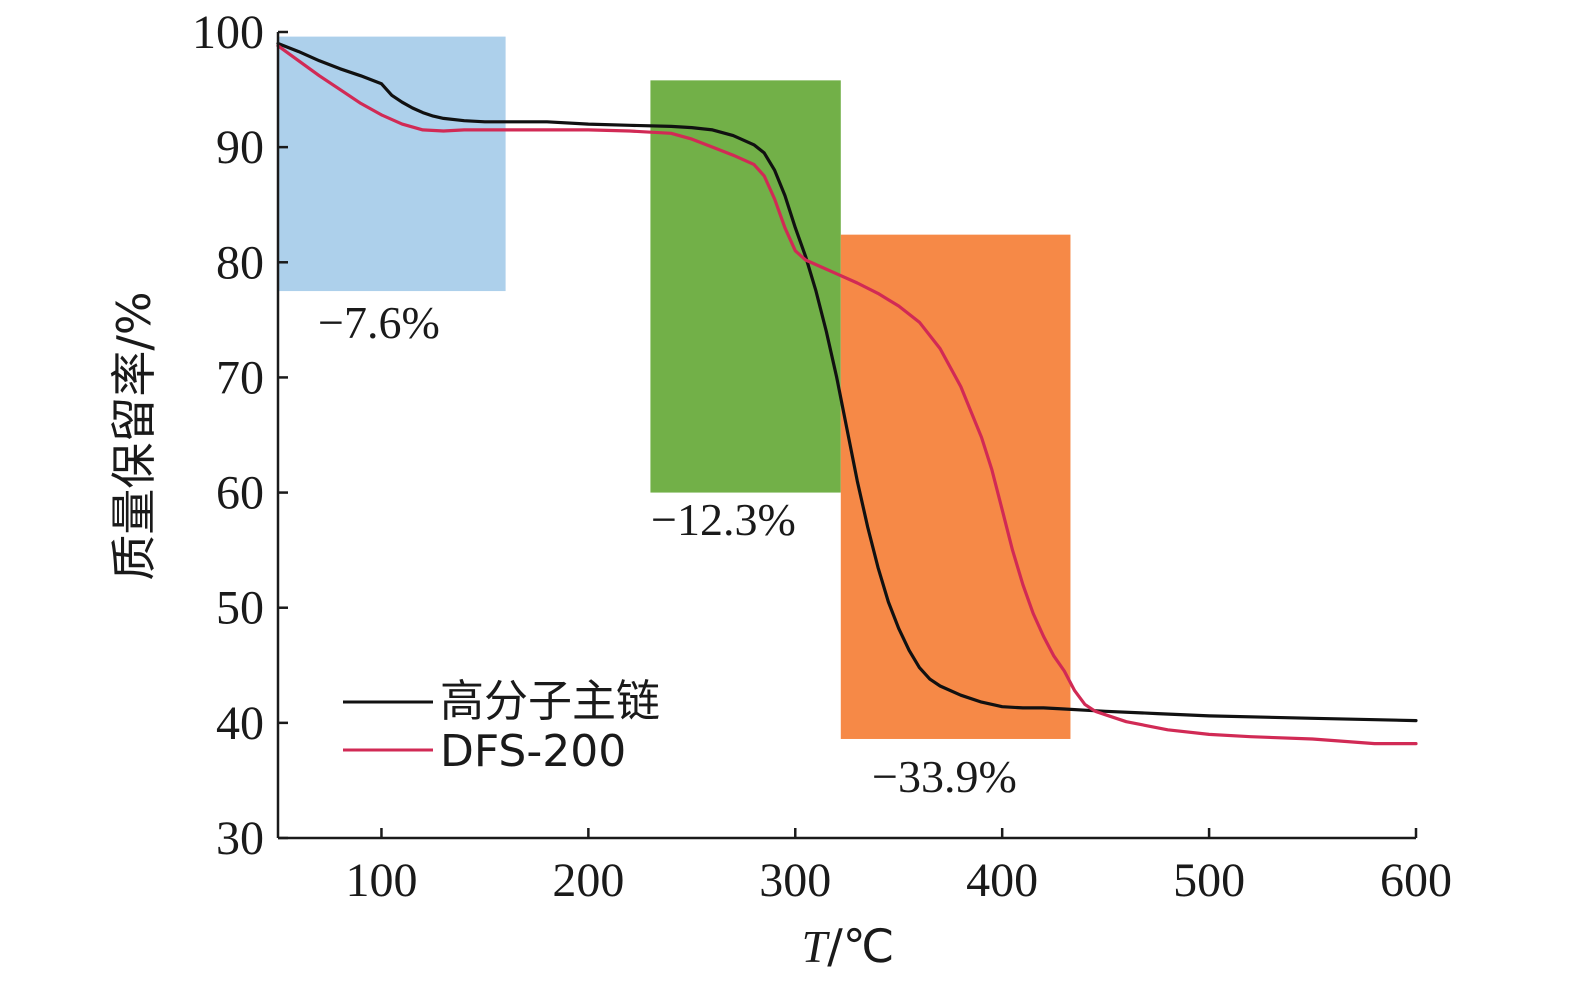  What do you see at coordinates (1002, 880) in the screenshot?
I see `x-tick-label-400: 400` at bounding box center [1002, 880].